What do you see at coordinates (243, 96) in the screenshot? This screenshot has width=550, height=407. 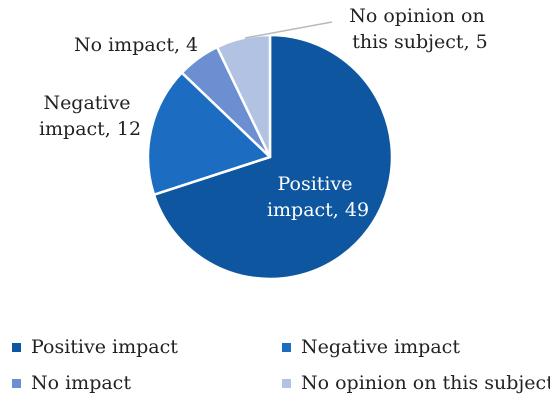 I see `pie-slice-no-opinion` at bounding box center [243, 96].